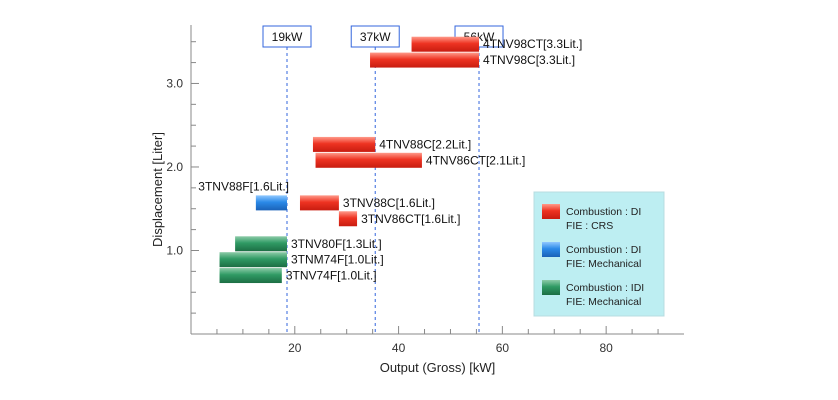 The width and height of the screenshot is (838, 400). Describe the element at coordinates (174, 167) in the screenshot. I see `y-tick-label: 2.0` at that location.